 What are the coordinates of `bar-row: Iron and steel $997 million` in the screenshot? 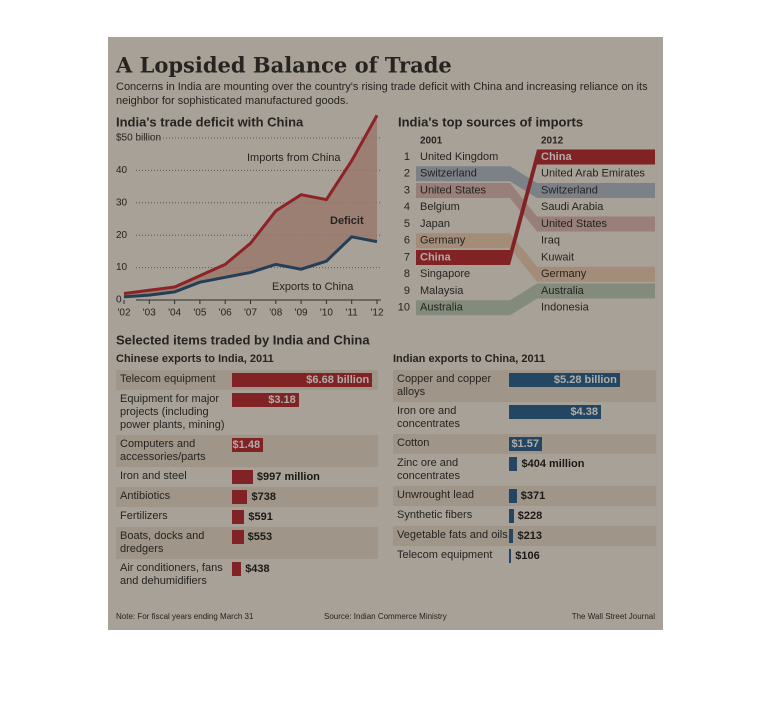 It's located at (247, 477).